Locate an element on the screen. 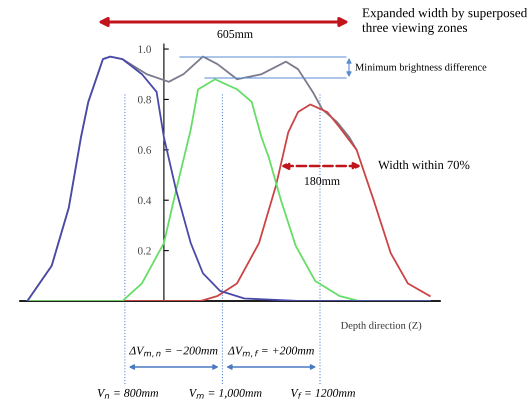 The width and height of the screenshot is (532, 404). y-tick-label: 0.8 is located at coordinates (144, 100).